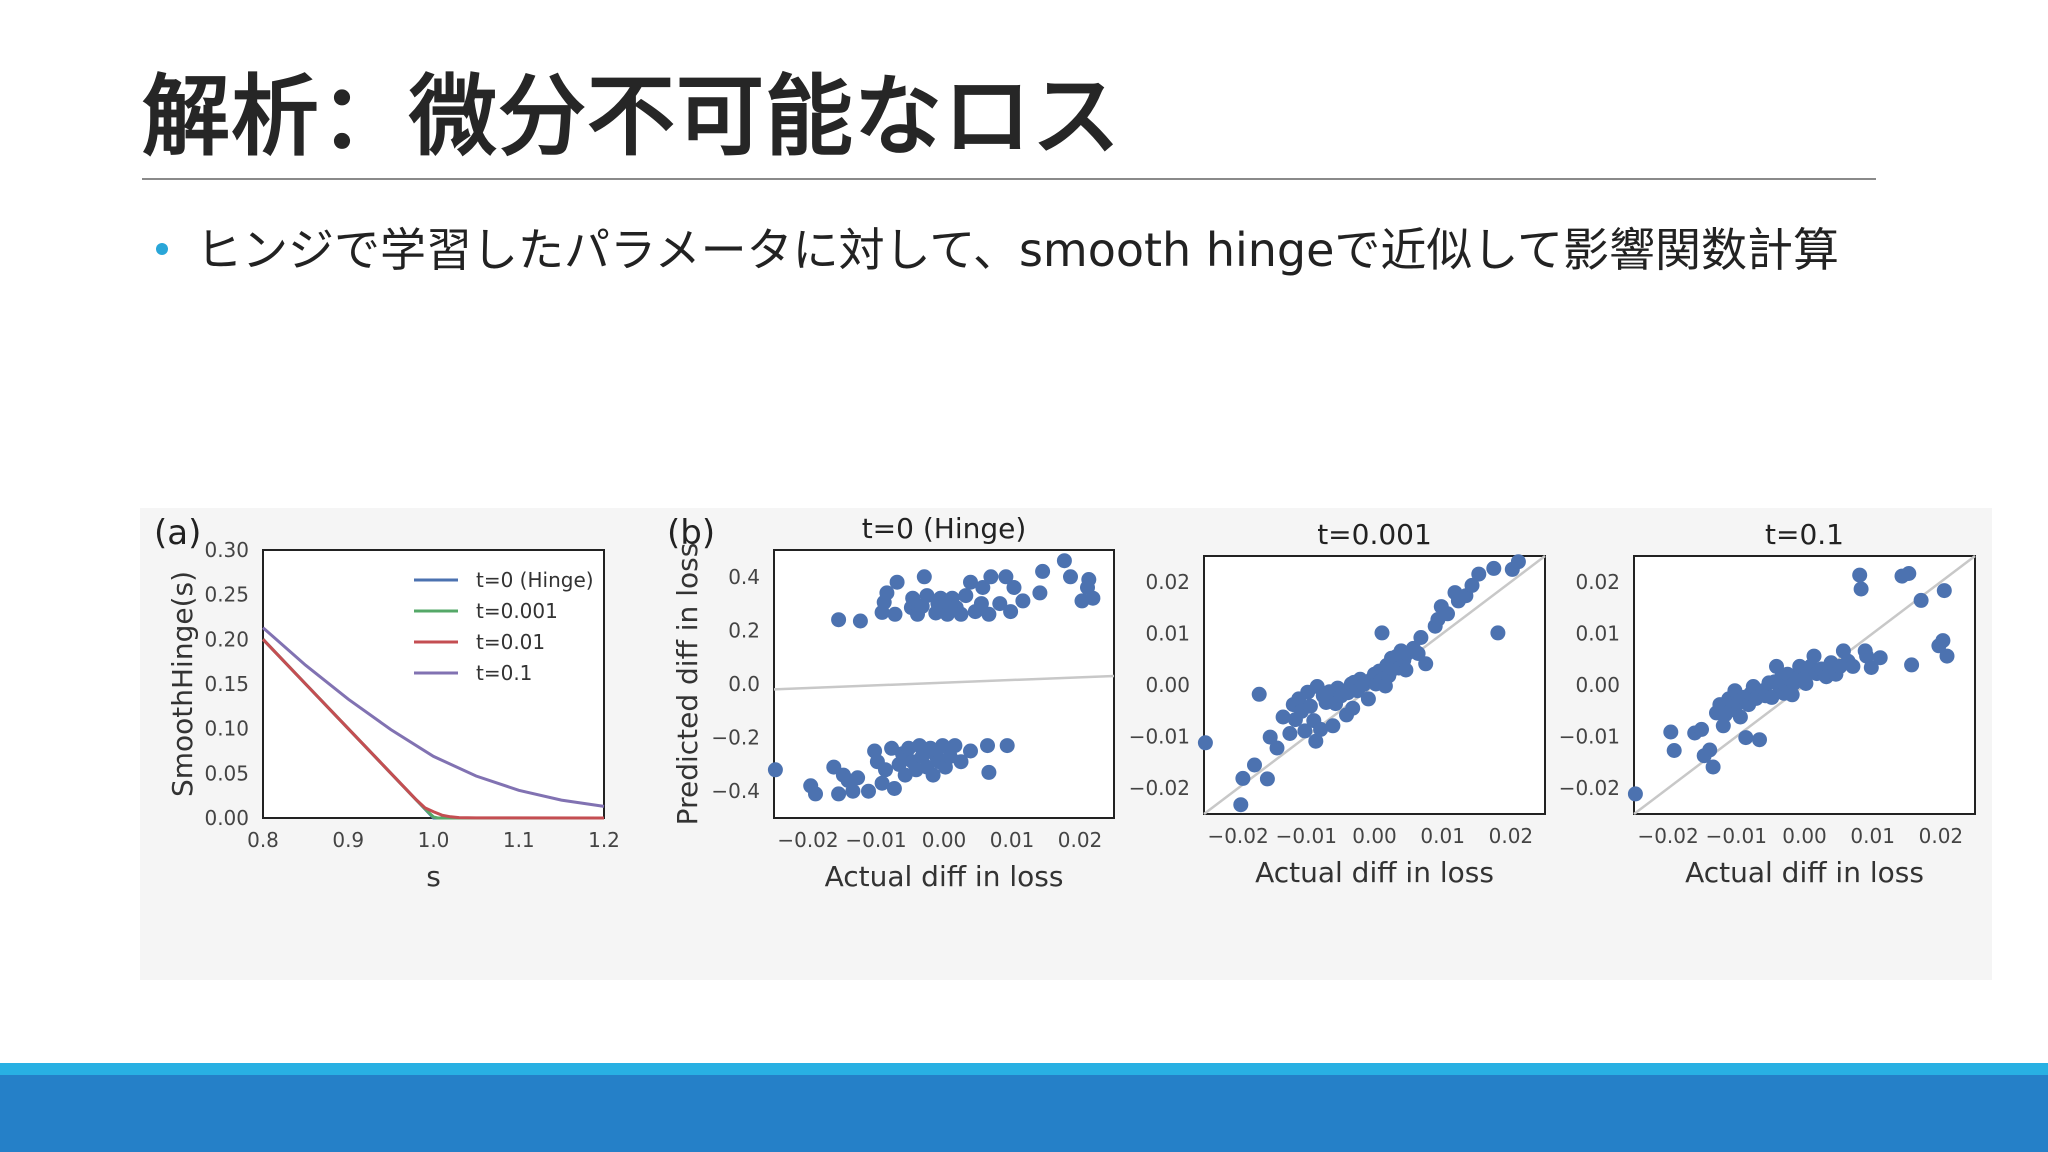  I want to click on panel-4-x-tick-label: −0.01, so click(1736, 836).